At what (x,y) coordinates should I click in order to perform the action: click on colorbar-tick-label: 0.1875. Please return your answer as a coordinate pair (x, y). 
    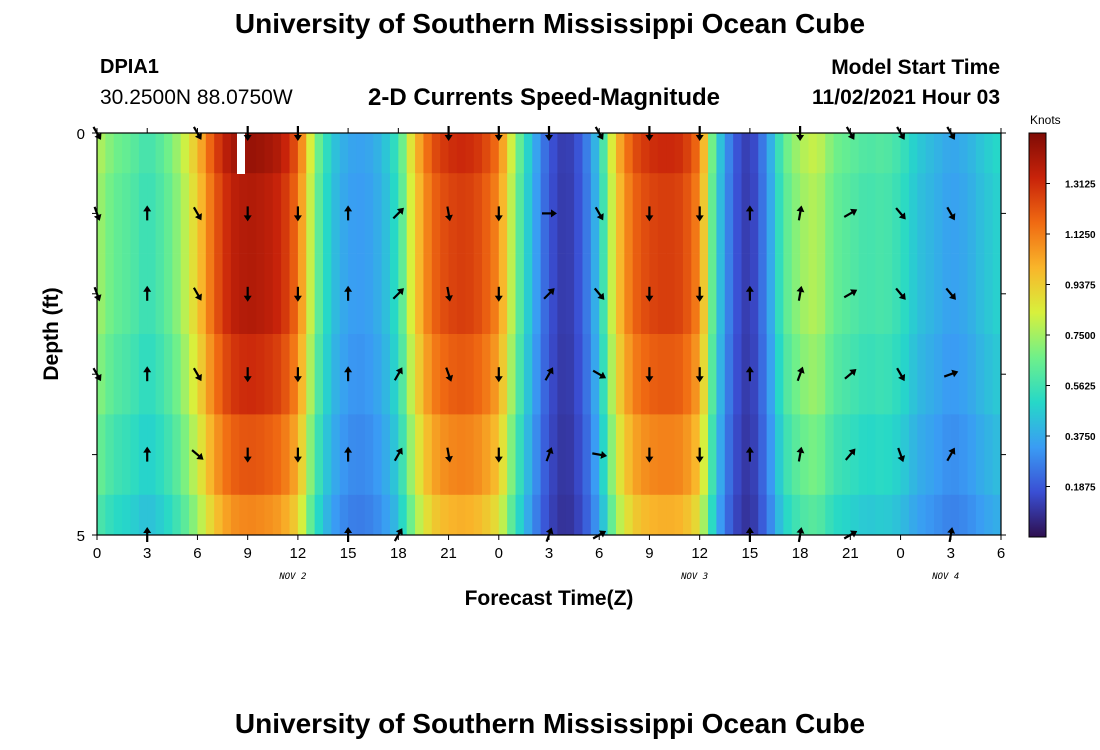
    Looking at the image, I should click on (1080, 488).